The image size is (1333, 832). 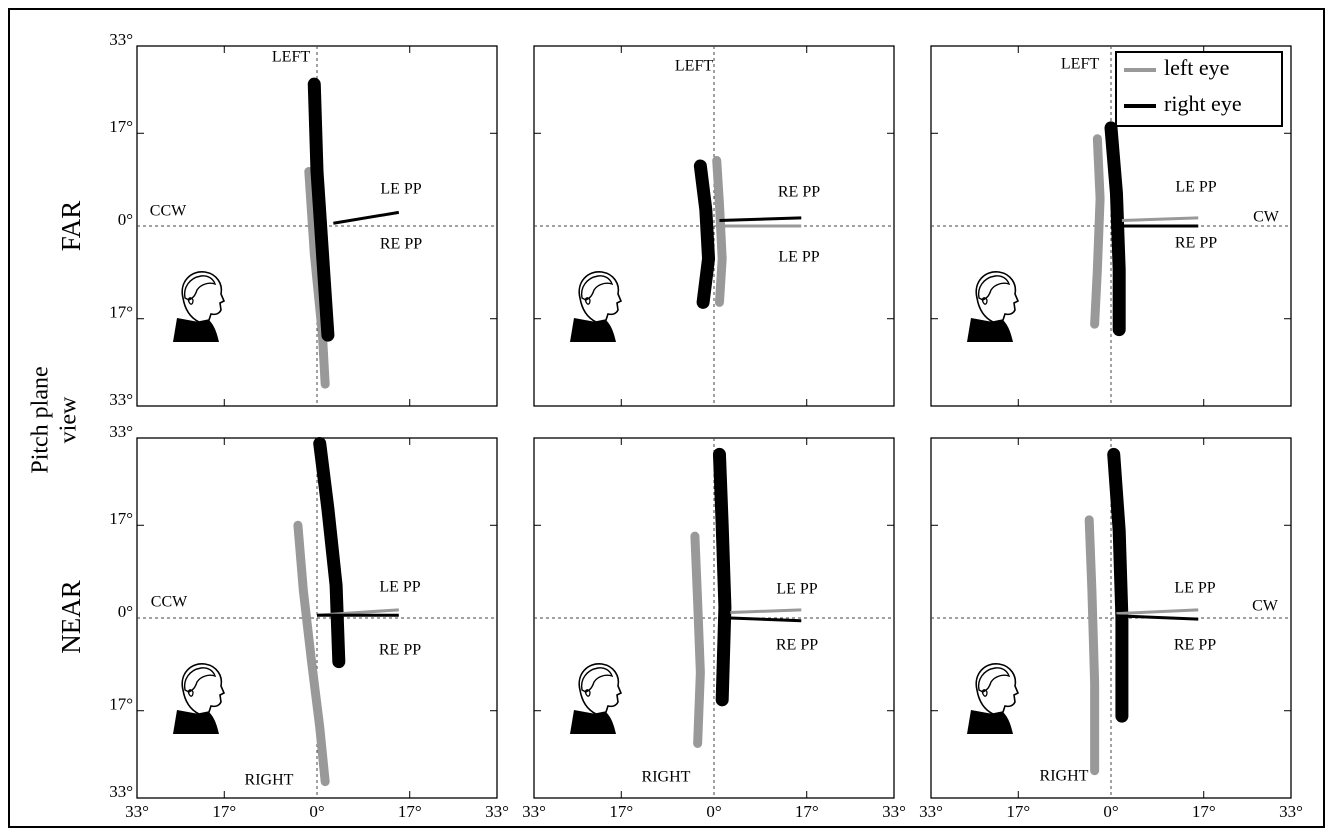 What do you see at coordinates (71, 617) in the screenshot?
I see `row-label: NEAR` at bounding box center [71, 617].